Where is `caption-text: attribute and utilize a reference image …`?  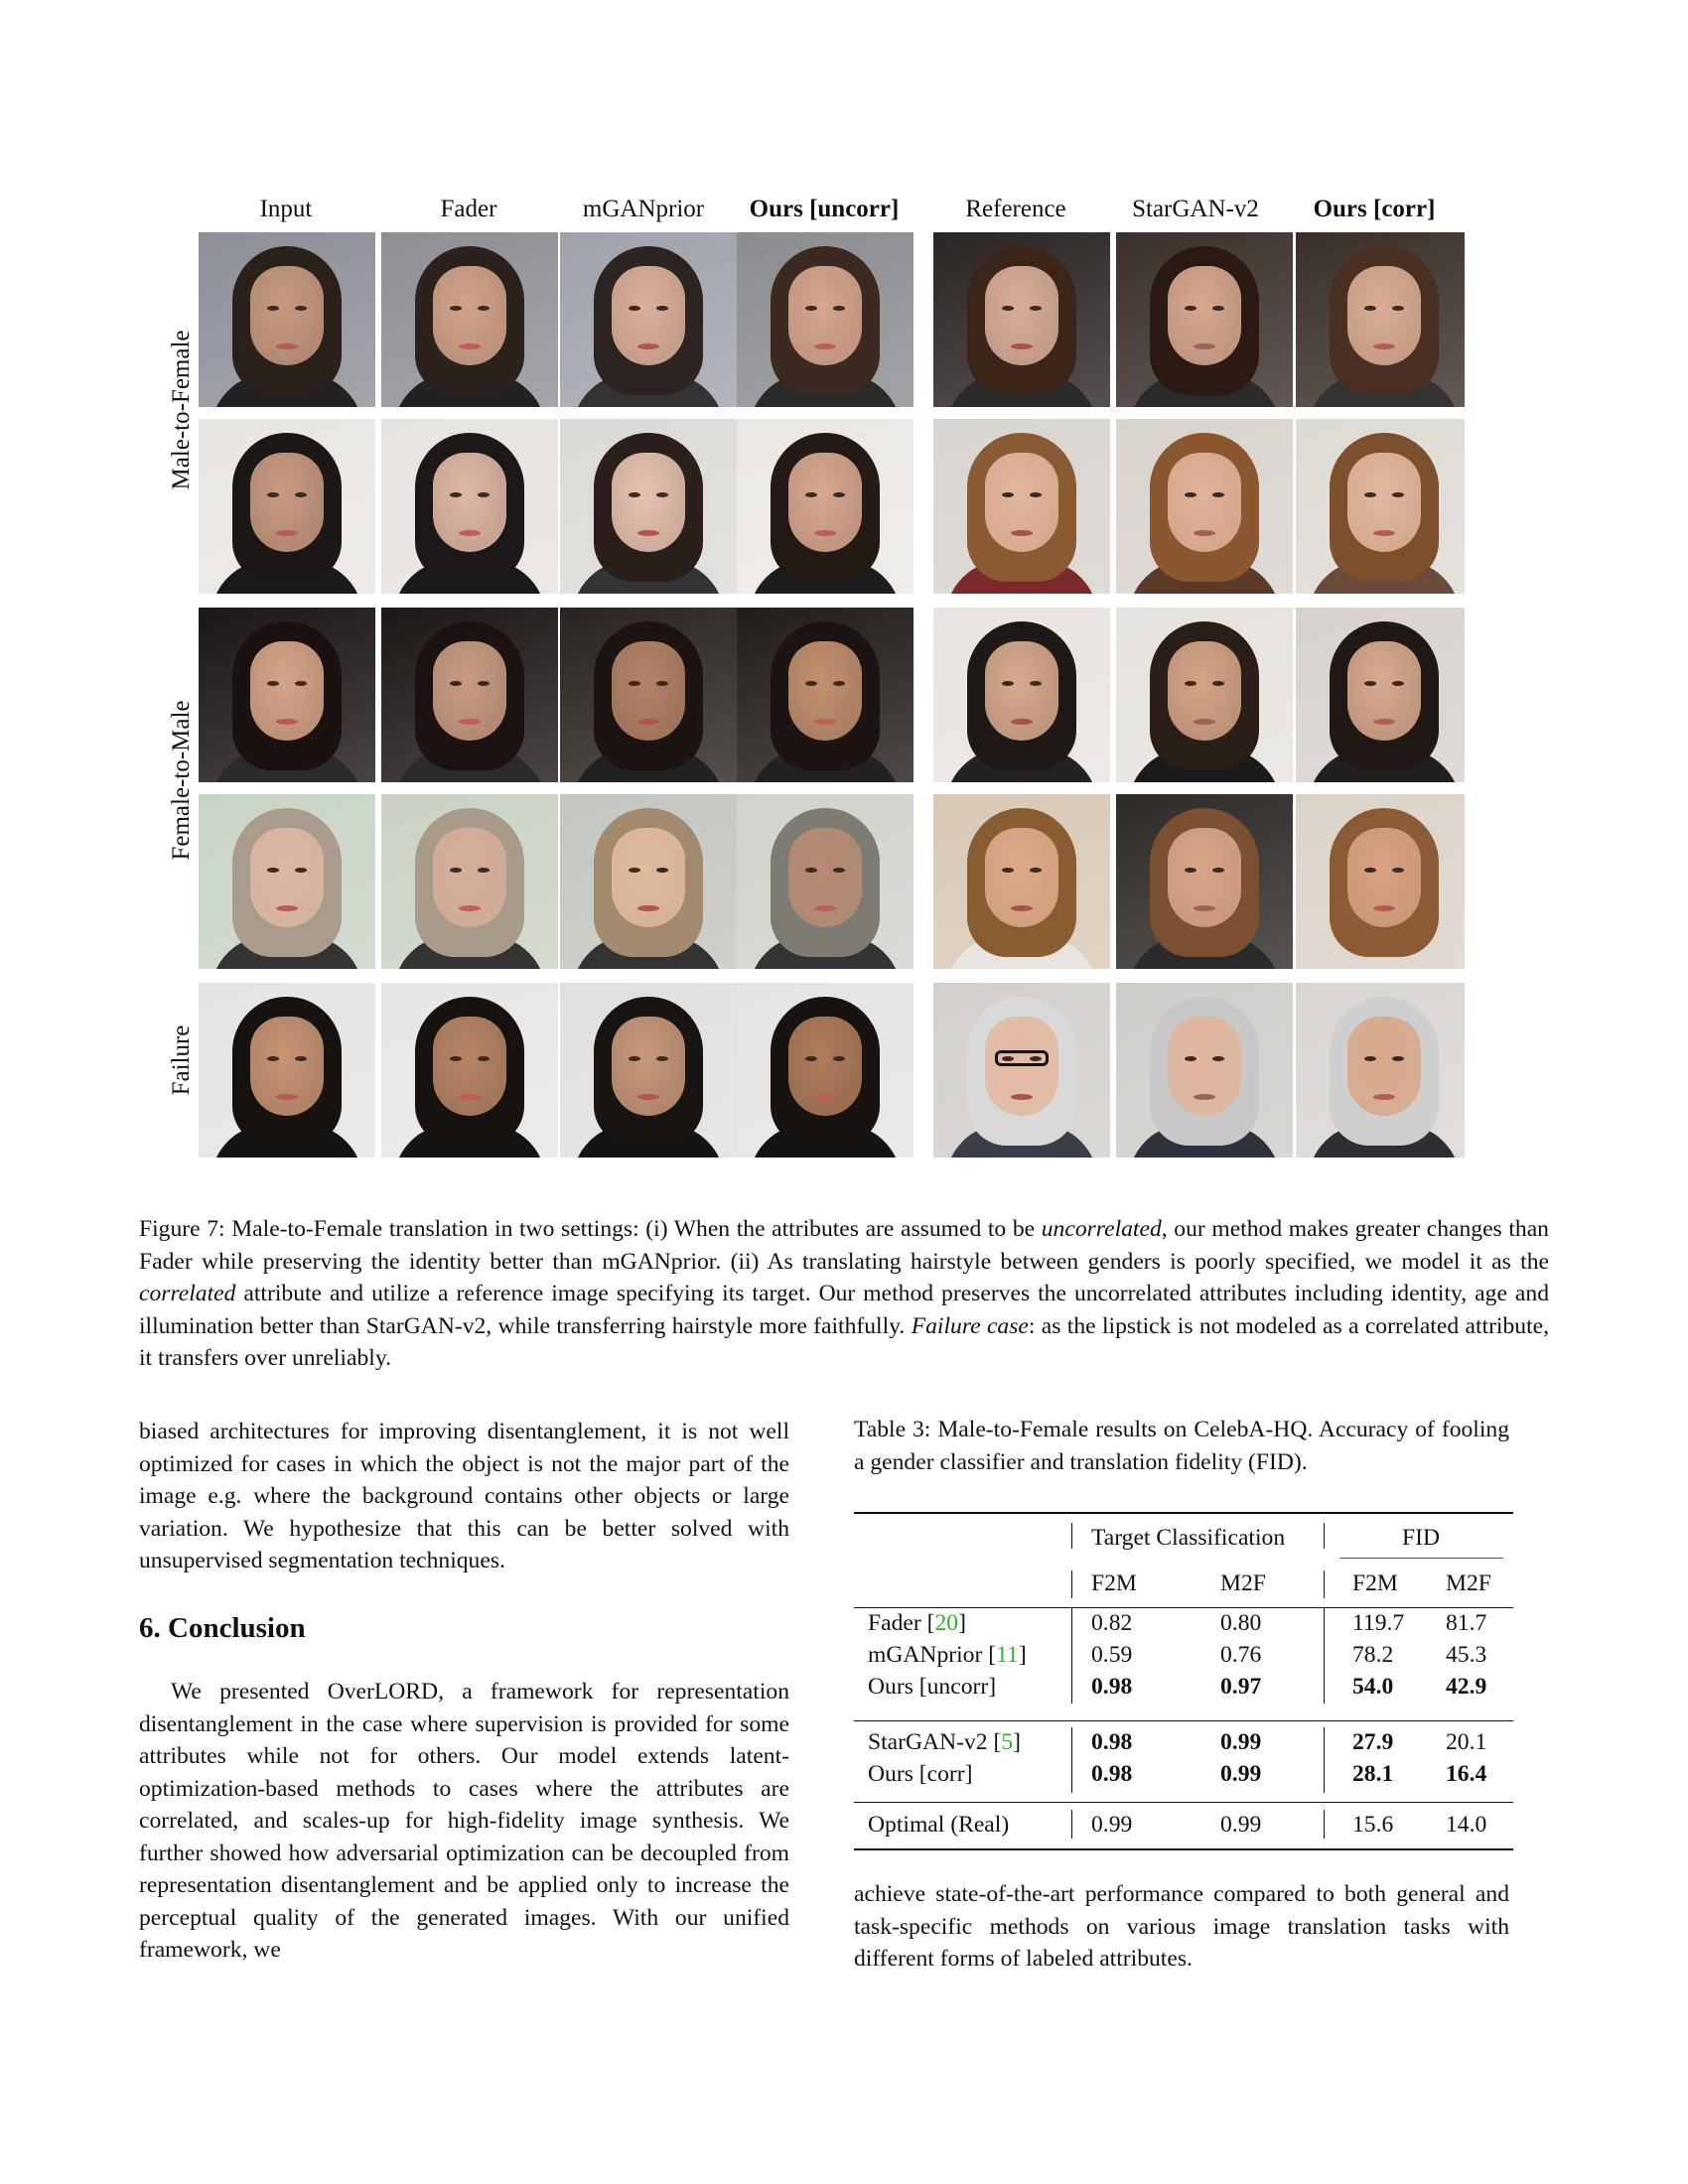 caption-text: attribute and utilize a reference image … is located at coordinates (844, 1310).